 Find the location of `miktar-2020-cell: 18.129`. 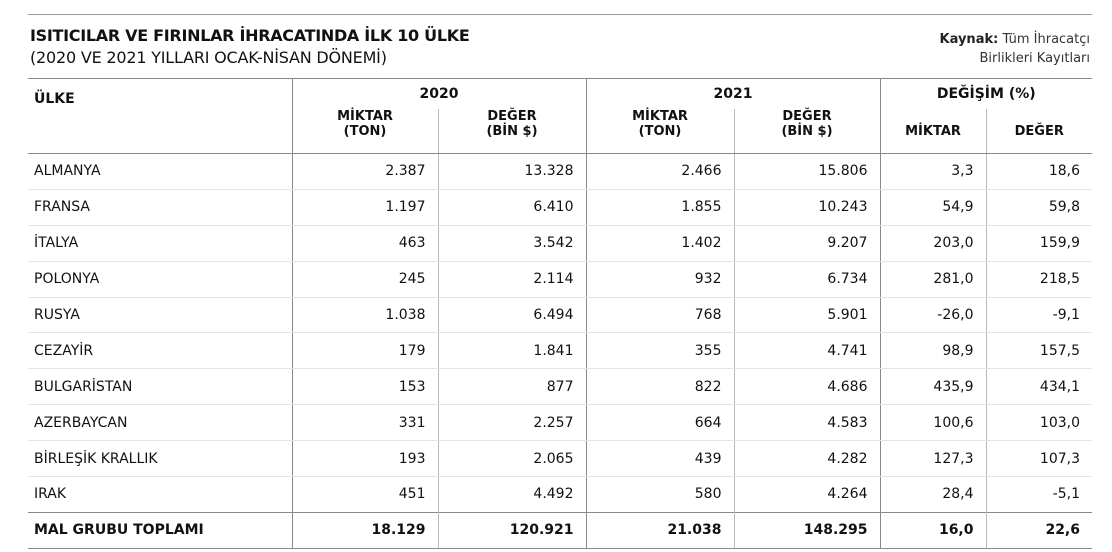

miktar-2020-cell: 18.129 is located at coordinates (364, 530).